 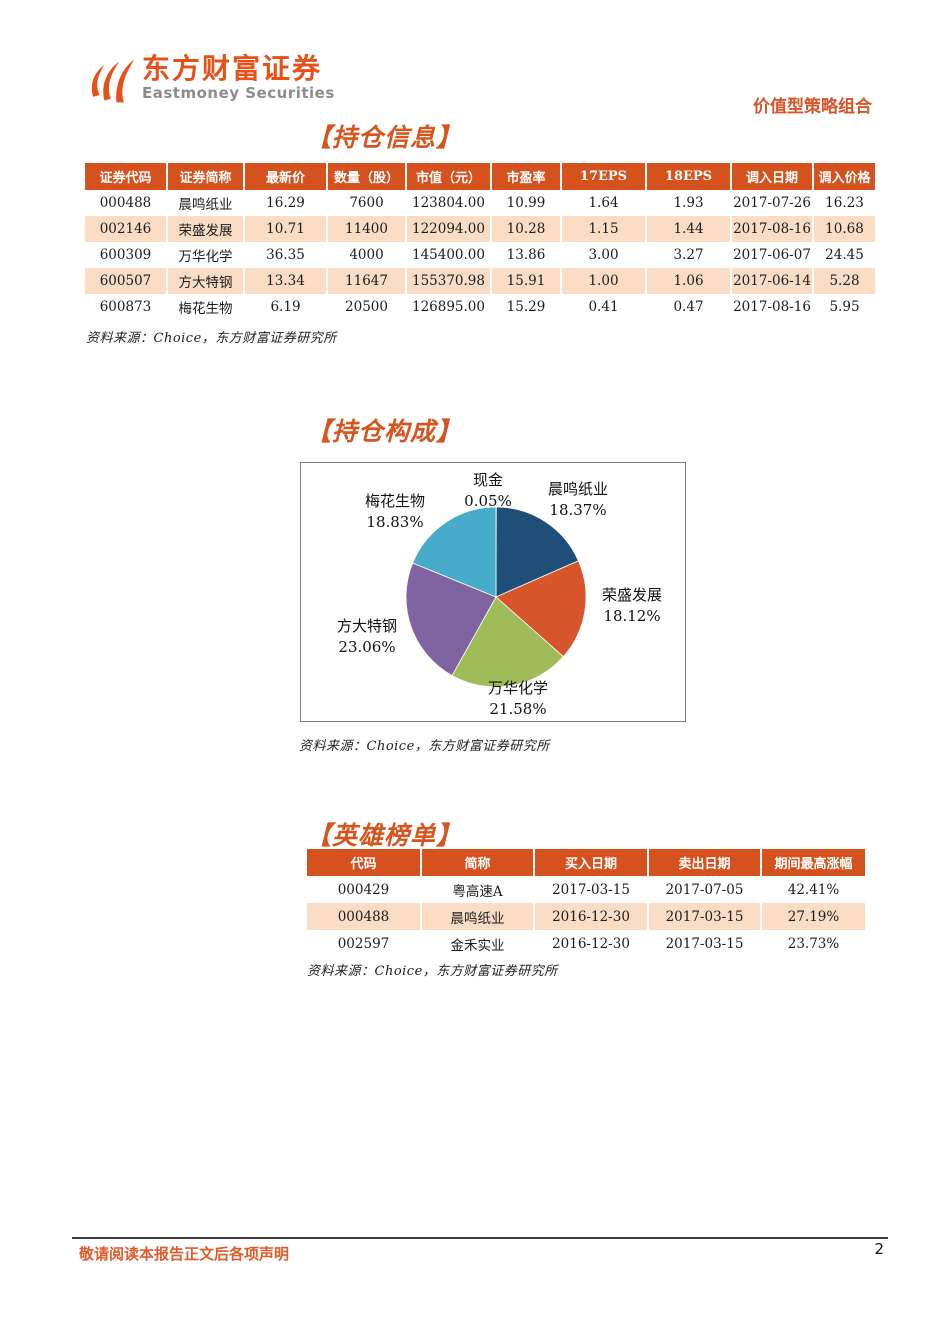 I want to click on pie-slice-万华化学, so click(x=507, y=642).